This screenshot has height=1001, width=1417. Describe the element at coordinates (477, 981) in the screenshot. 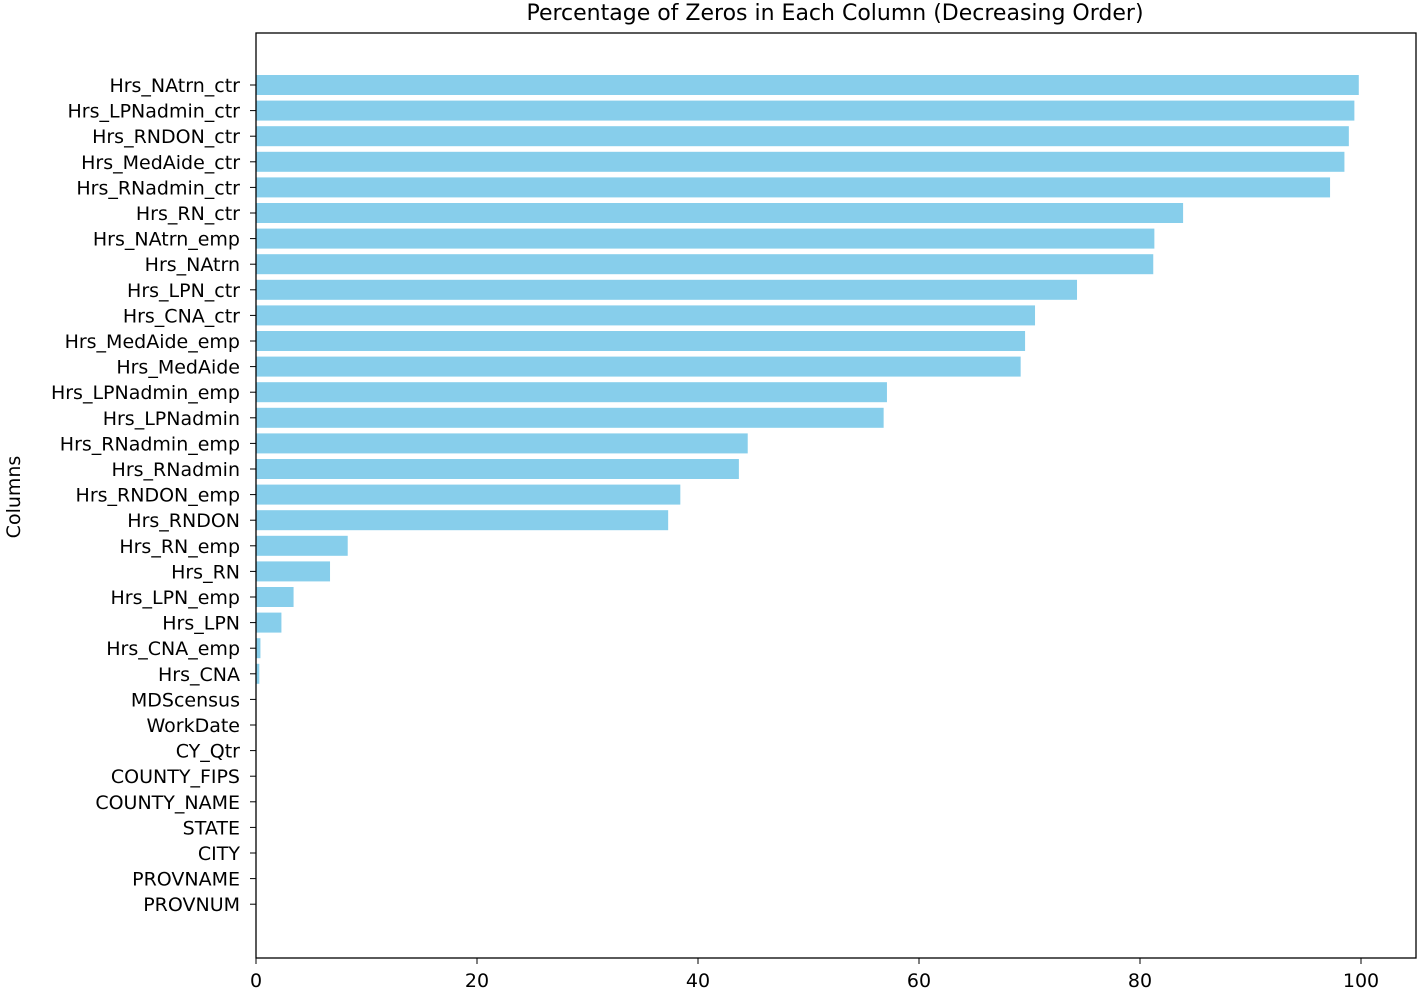

I see `x-tick-label: 20` at that location.